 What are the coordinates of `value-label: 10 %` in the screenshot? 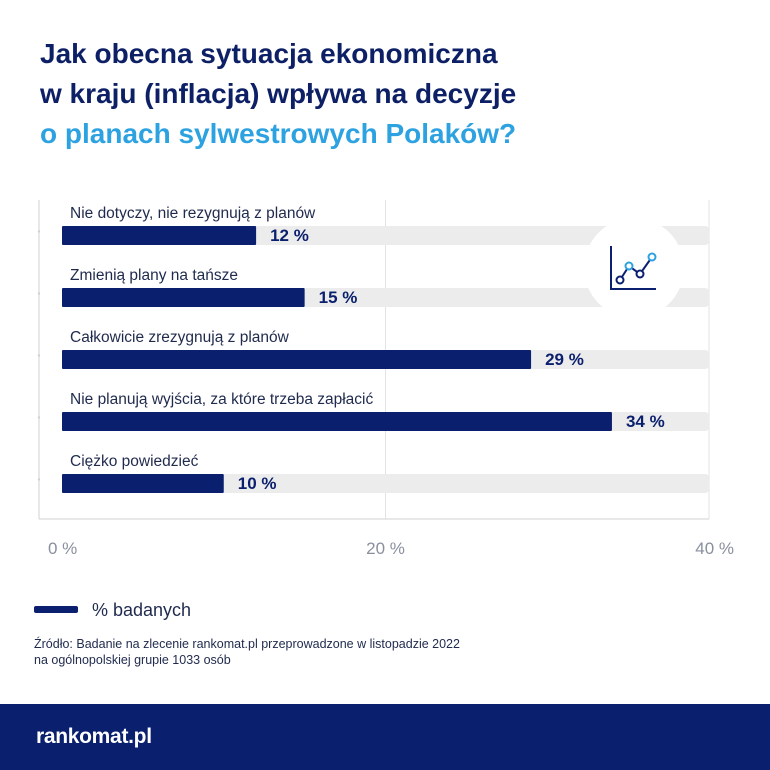 It's located at (257, 483).